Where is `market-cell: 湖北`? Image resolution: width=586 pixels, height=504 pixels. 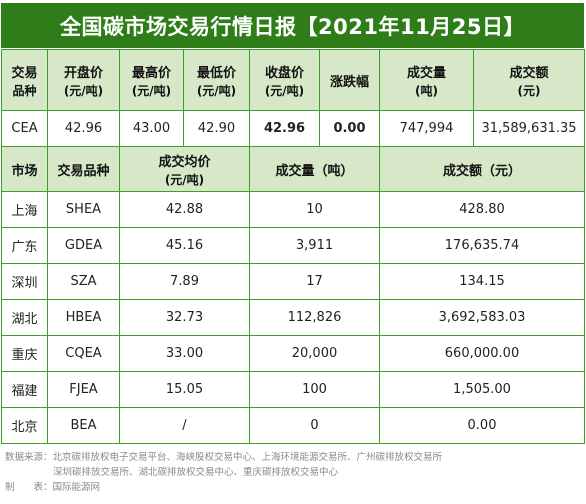 market-cell: 湖北 is located at coordinates (24, 317).